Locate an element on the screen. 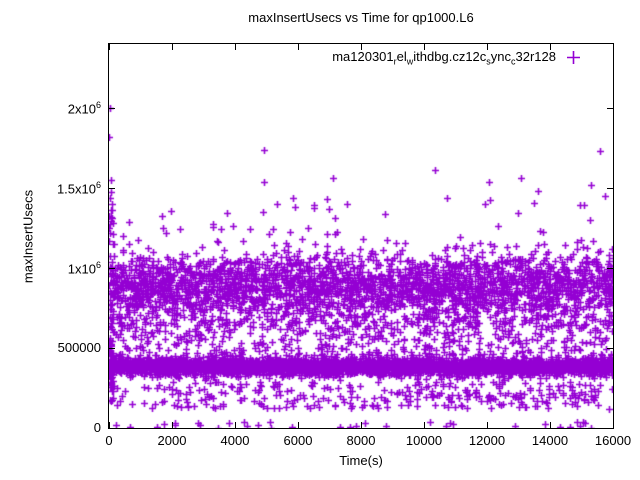  legend-label: ma120301relwithdbg.cz12csyncc32r128 is located at coordinates (444, 58).